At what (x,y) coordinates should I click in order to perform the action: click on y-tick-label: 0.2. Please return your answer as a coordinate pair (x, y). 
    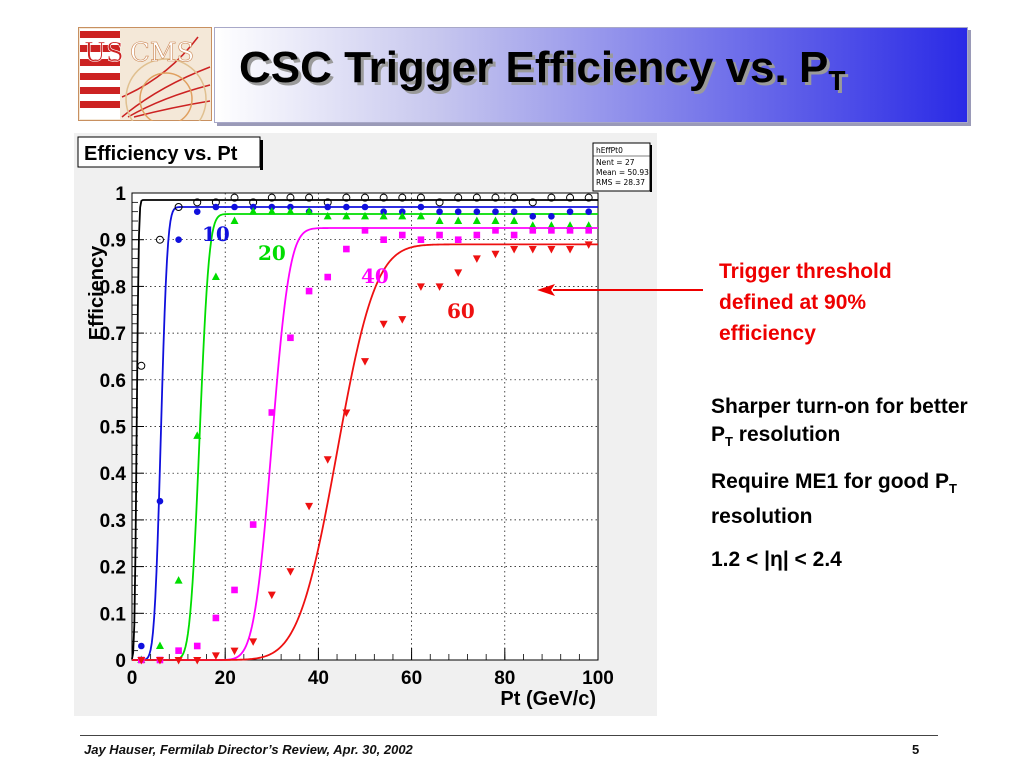
    Looking at the image, I should click on (113, 568).